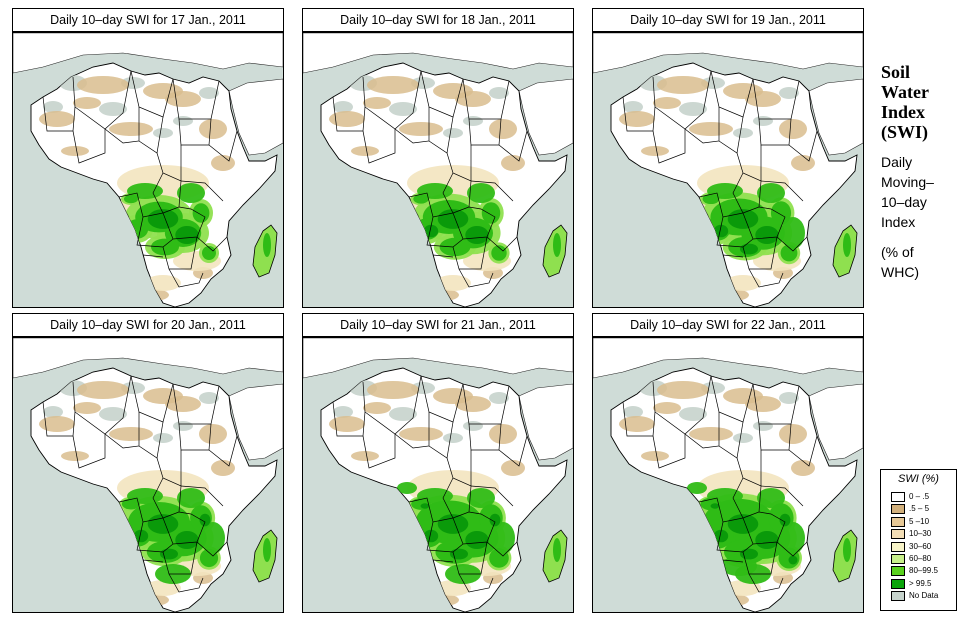  Describe the element at coordinates (427, 188) in the screenshot. I see `swi-field` at that location.